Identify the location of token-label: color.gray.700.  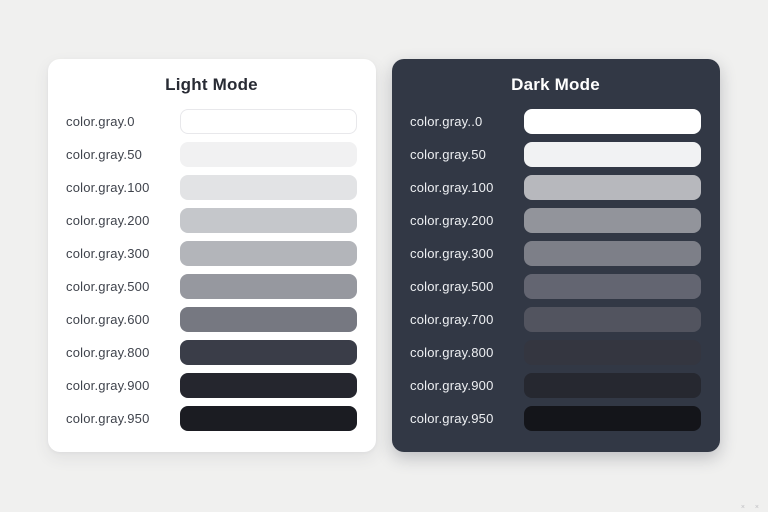
(452, 319).